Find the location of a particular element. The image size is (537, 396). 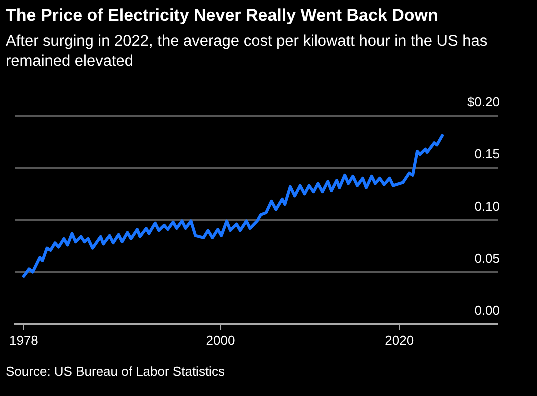

source-note: Source: US Bureau of Labor Statistics is located at coordinates (115, 371).